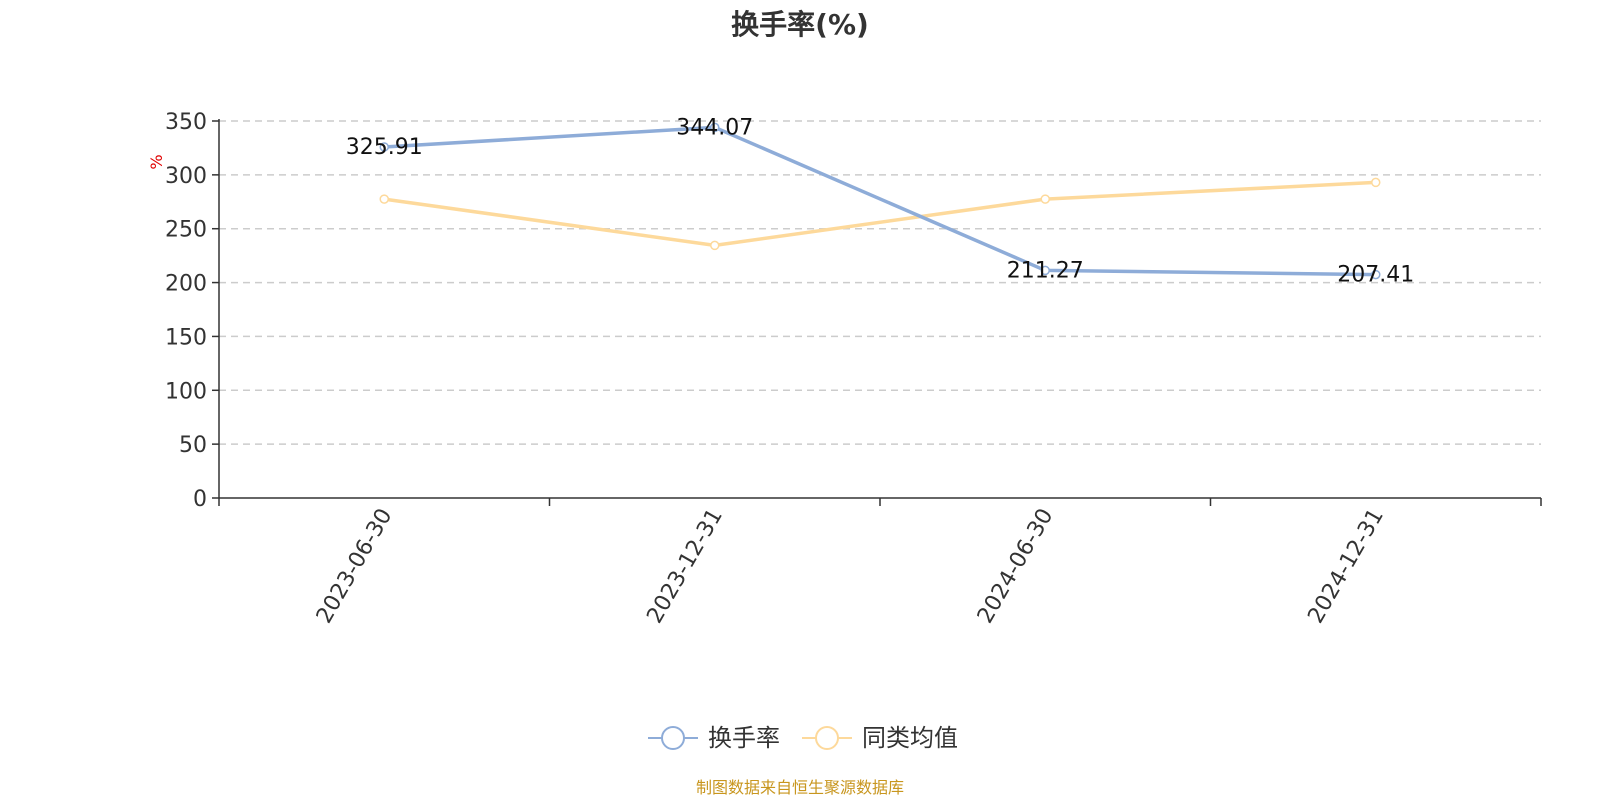 The image size is (1600, 800). I want to click on chart-title: 换手率(%), so click(800, 24).